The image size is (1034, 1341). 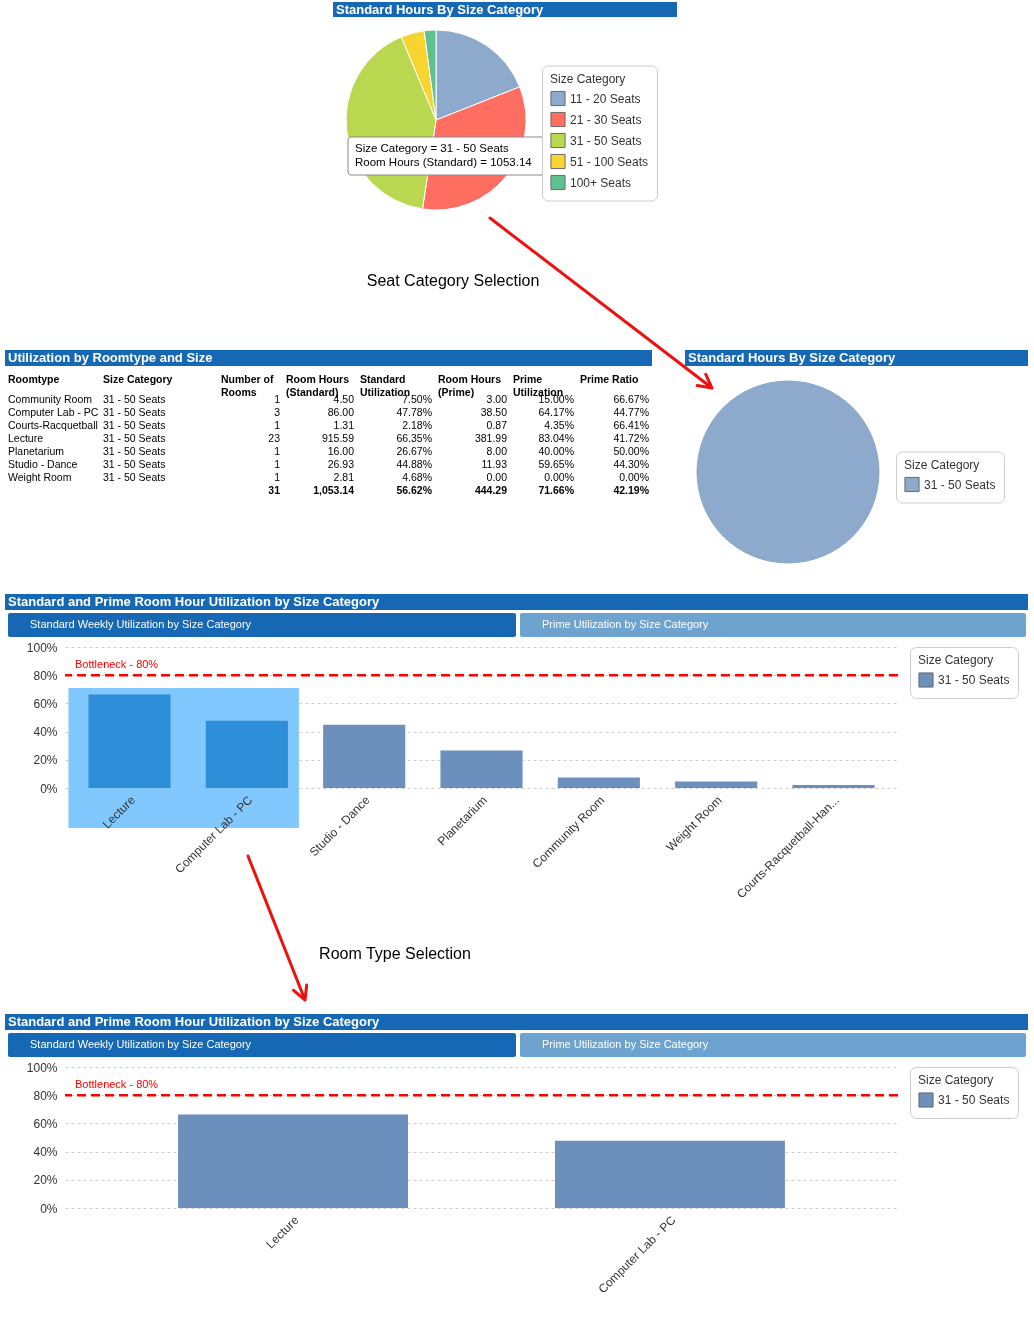 What do you see at coordinates (417, 425) in the screenshot?
I see `text: 2.18%` at bounding box center [417, 425].